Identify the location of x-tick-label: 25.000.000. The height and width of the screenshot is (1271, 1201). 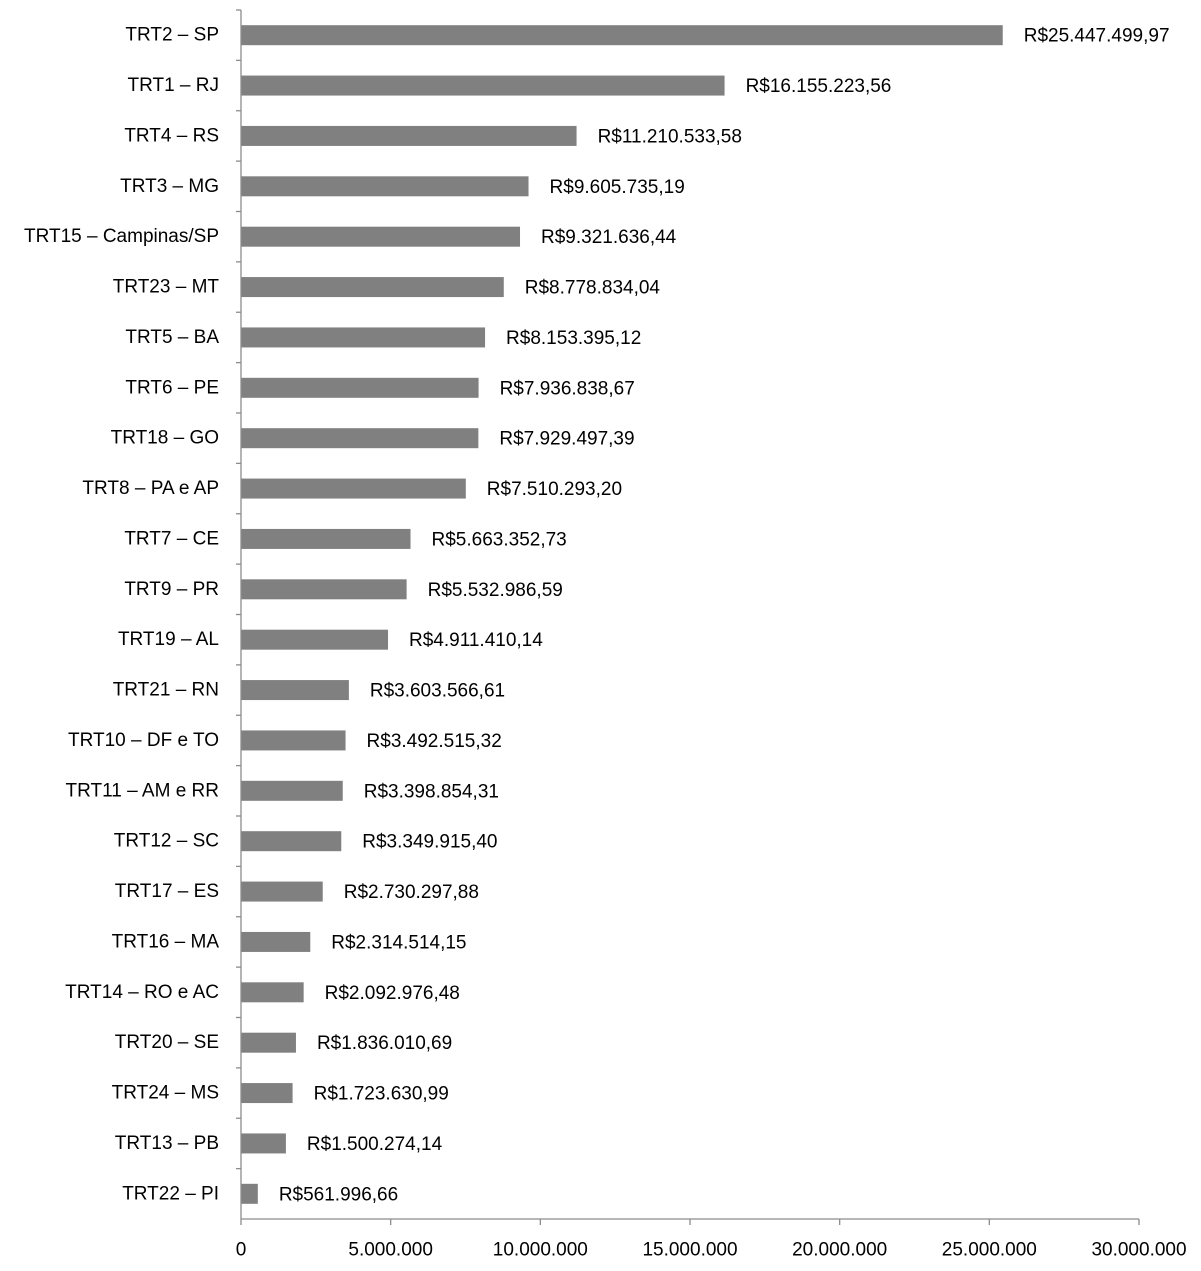
(989, 1250).